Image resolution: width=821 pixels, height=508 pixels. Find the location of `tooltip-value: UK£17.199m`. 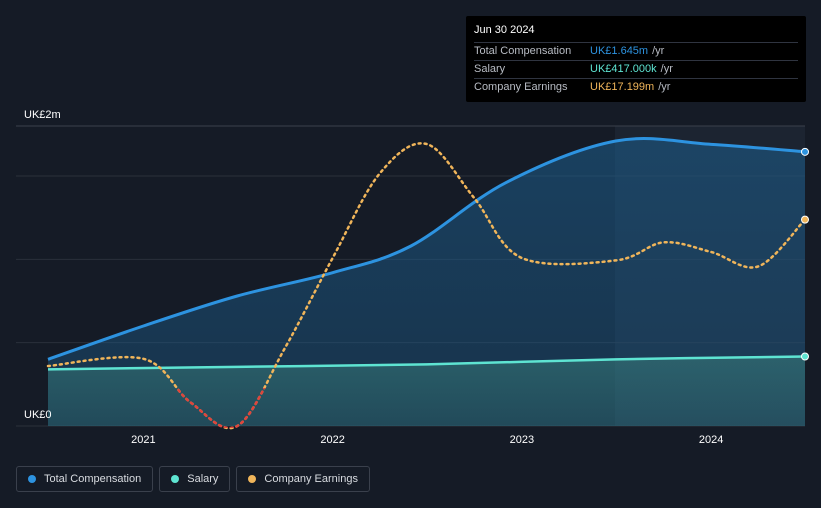

tooltip-value: UK£17.199m is located at coordinates (622, 87).